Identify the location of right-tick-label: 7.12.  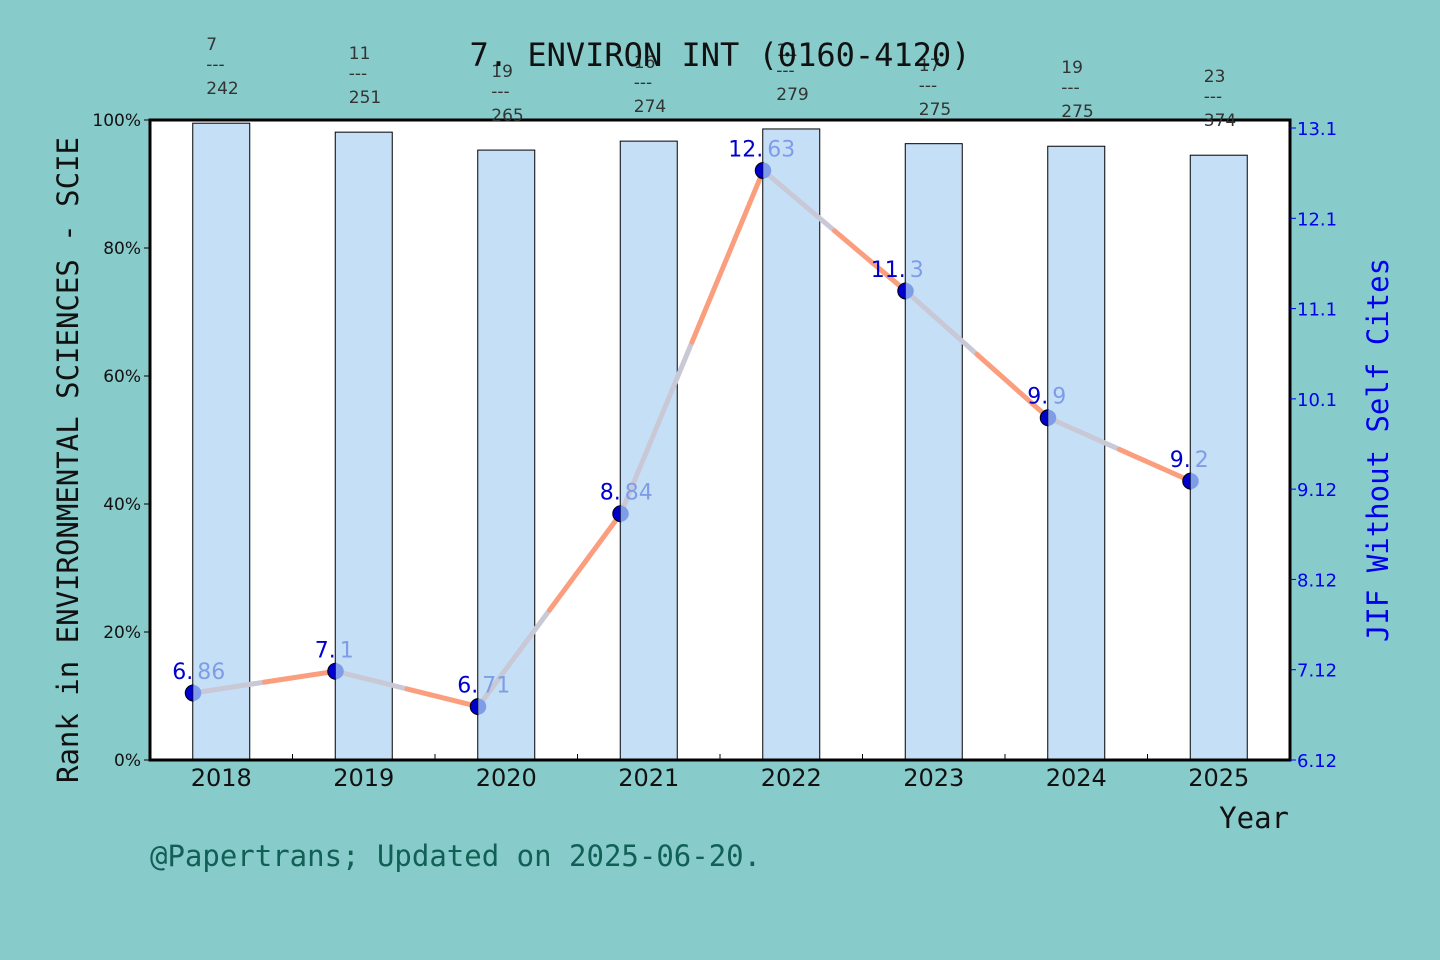
(1317, 671).